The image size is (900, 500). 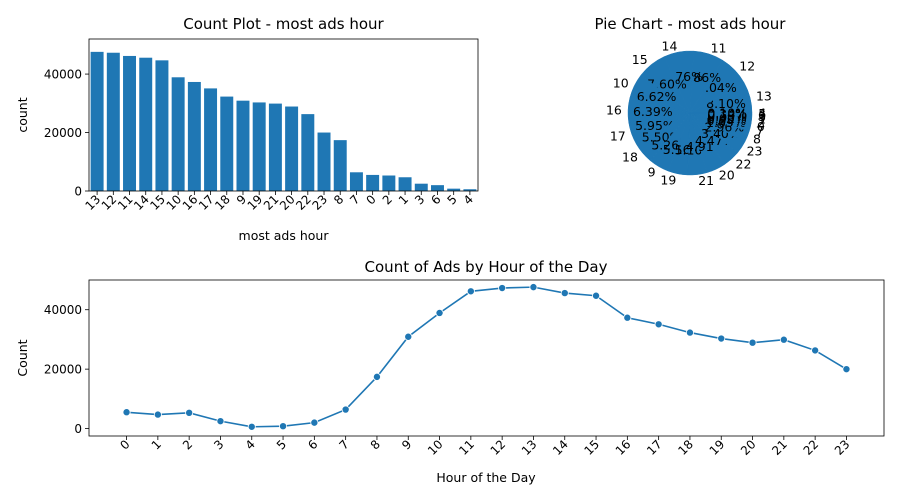 What do you see at coordinates (591, 447) in the screenshot?
I see `x-tick-label: 15` at bounding box center [591, 447].